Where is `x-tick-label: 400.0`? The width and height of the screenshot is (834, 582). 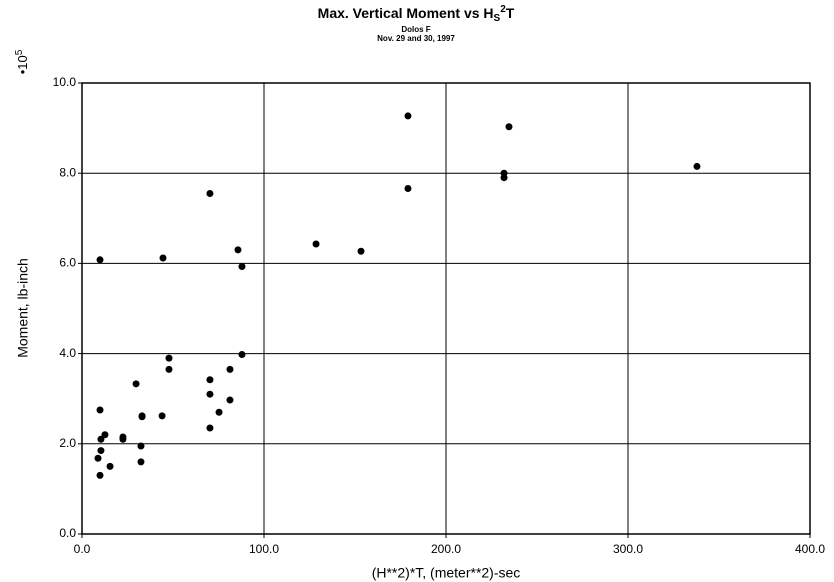 x-tick-label: 400.0 is located at coordinates (810, 549).